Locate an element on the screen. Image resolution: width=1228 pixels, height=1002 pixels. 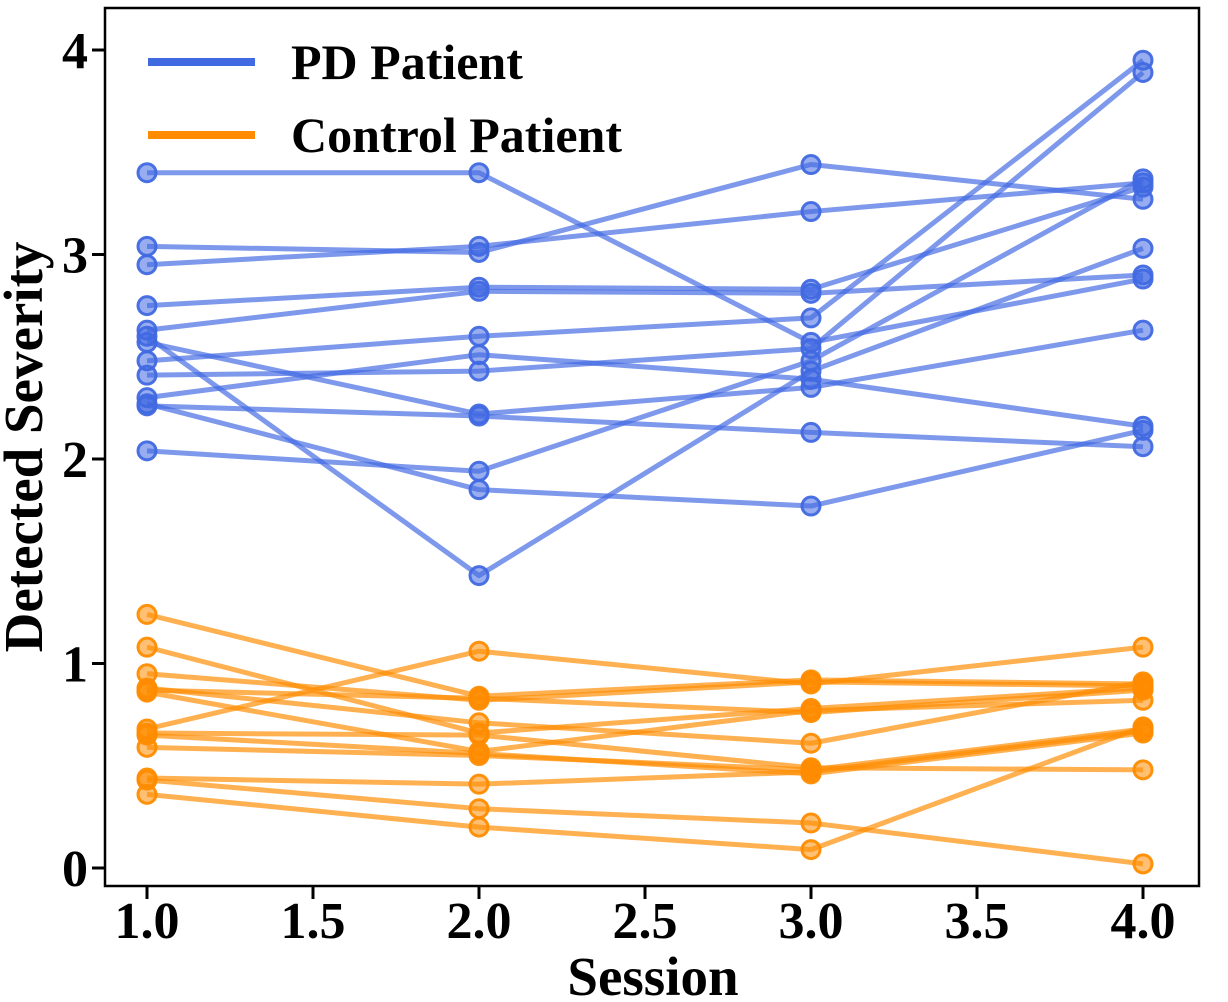
legend-label-control: Control Patient is located at coordinates (456, 135).